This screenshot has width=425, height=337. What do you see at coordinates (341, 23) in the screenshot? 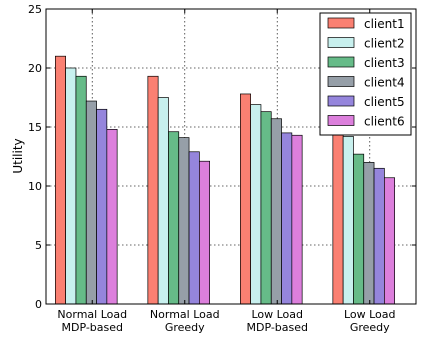
I see `legend-swatch-client1` at bounding box center [341, 23].